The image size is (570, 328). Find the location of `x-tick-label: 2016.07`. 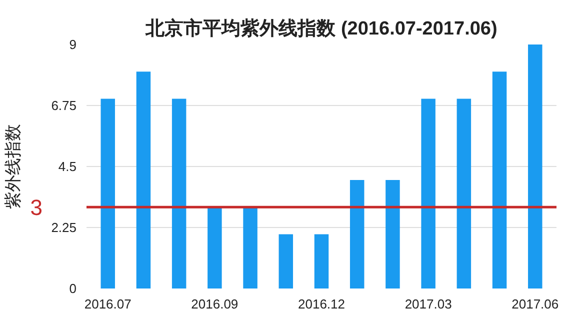

x-tick-label: 2016.07 is located at coordinates (108, 304).